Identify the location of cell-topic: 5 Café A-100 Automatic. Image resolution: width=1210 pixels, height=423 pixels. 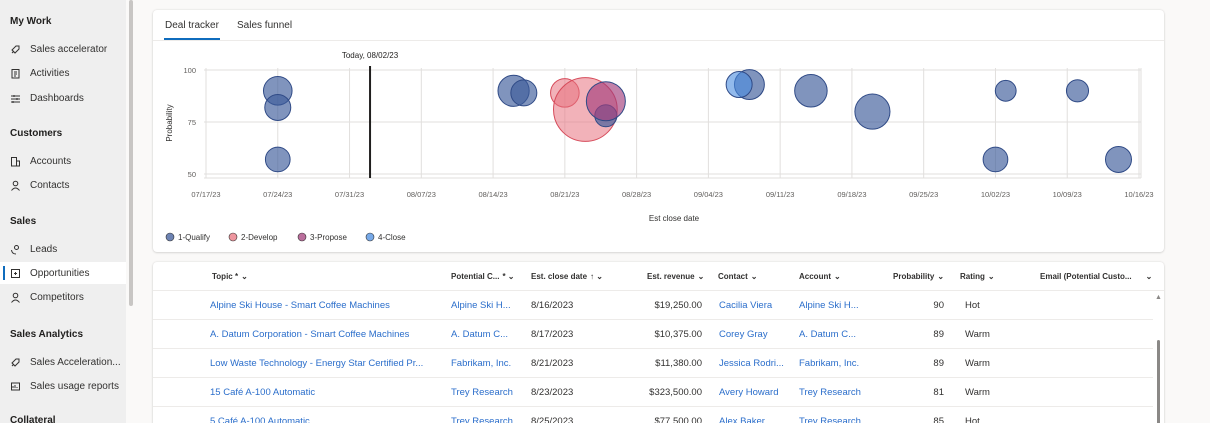
(260, 419).